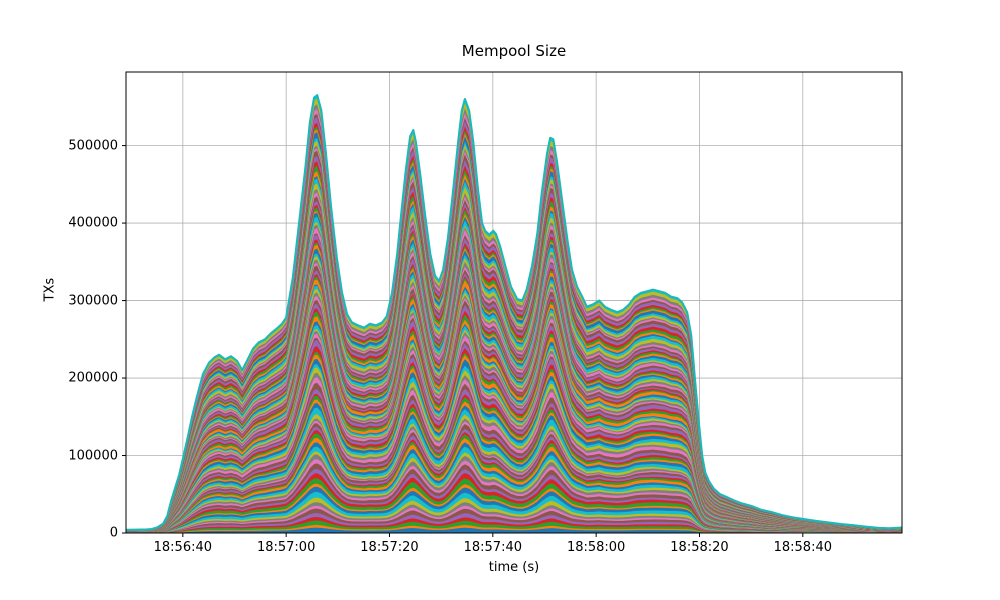  Describe the element at coordinates (514, 51) in the screenshot. I see `chart-title: Mempool Size` at that location.